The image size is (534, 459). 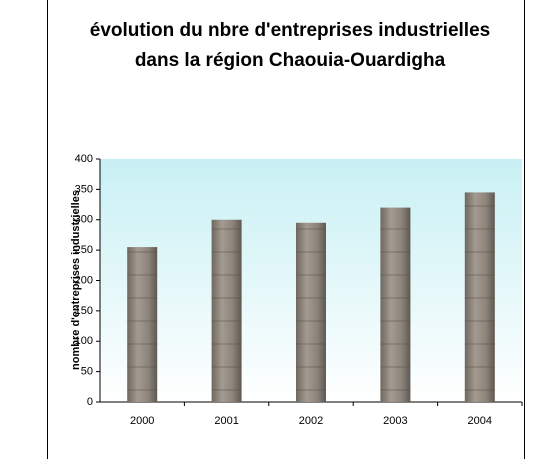 I want to click on x-tick-label: 2004, so click(x=480, y=421).